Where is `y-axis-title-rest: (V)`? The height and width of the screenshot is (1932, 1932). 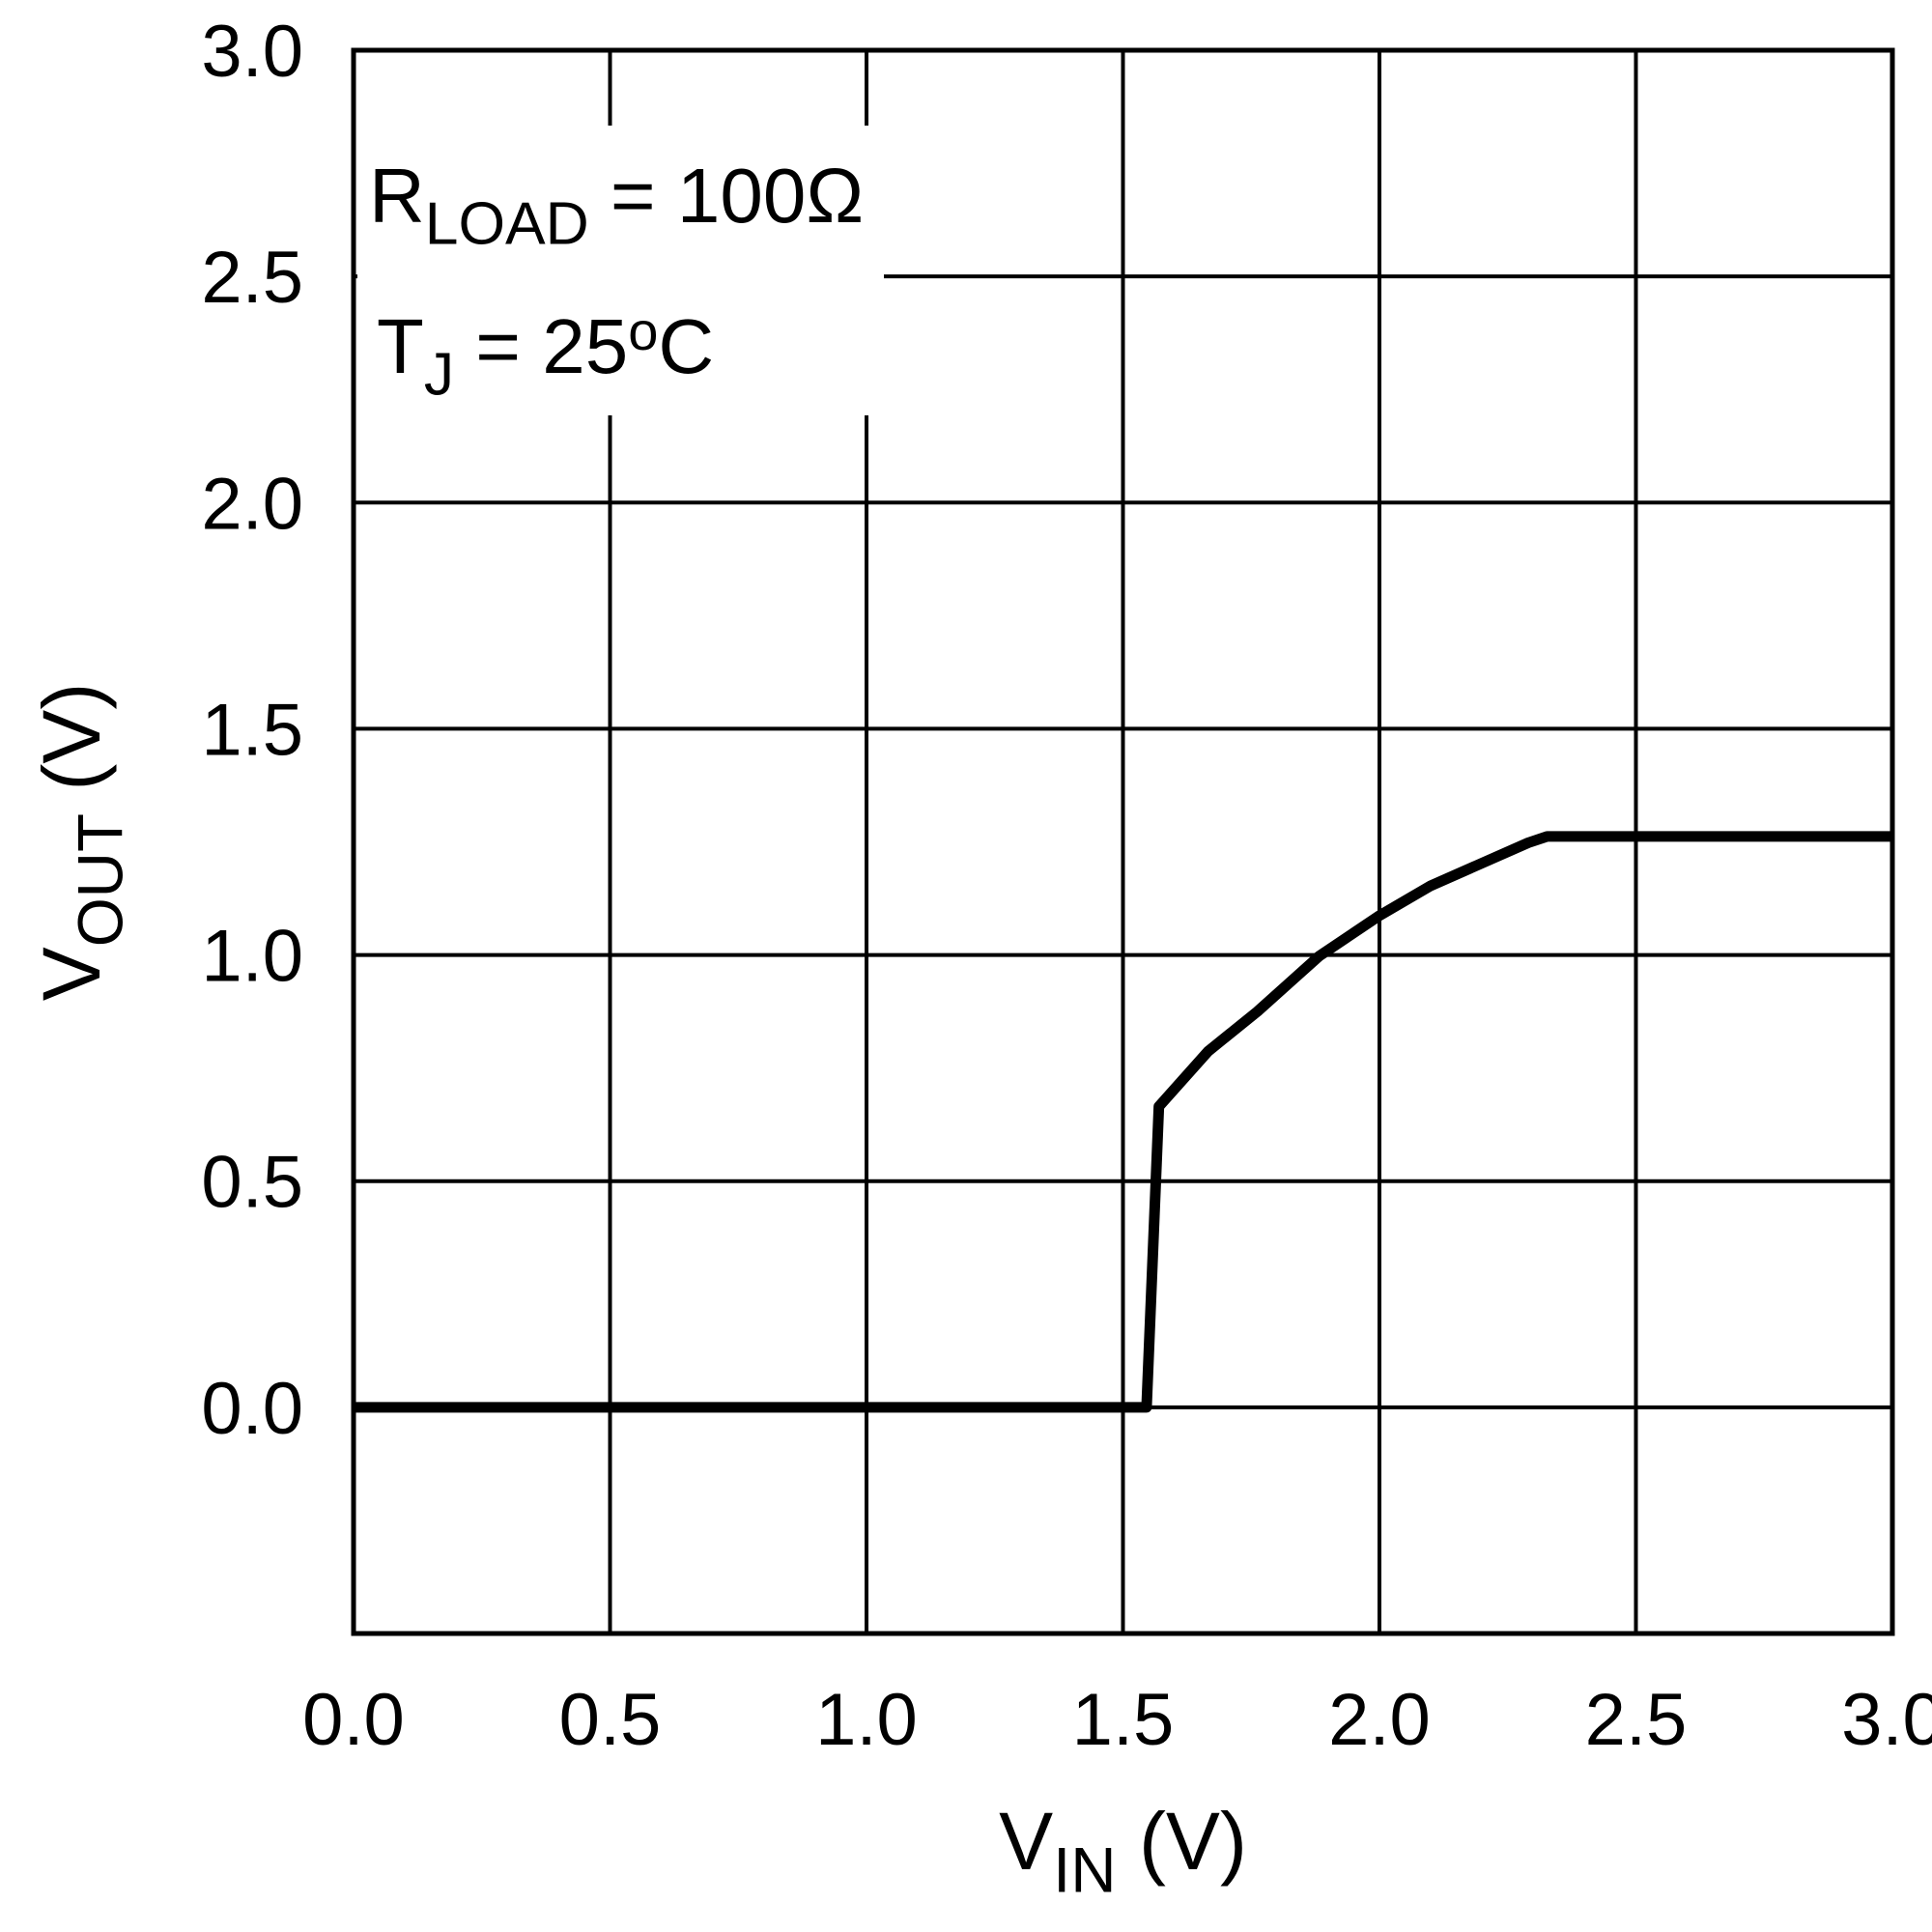
y-axis-title-rest: (V) is located at coordinates (71, 748).